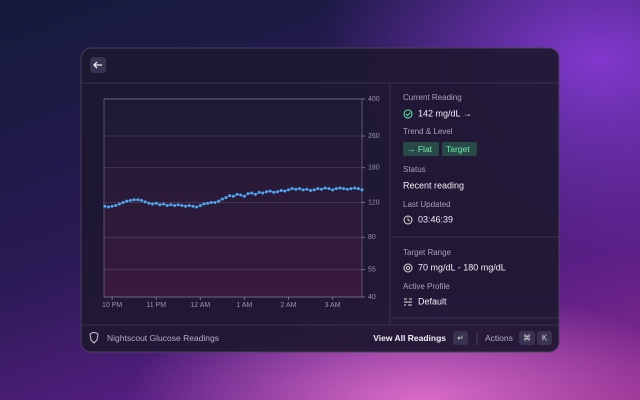 This screenshot has height=400, width=640. I want to click on x-tick-label: 11 PM, so click(156, 305).